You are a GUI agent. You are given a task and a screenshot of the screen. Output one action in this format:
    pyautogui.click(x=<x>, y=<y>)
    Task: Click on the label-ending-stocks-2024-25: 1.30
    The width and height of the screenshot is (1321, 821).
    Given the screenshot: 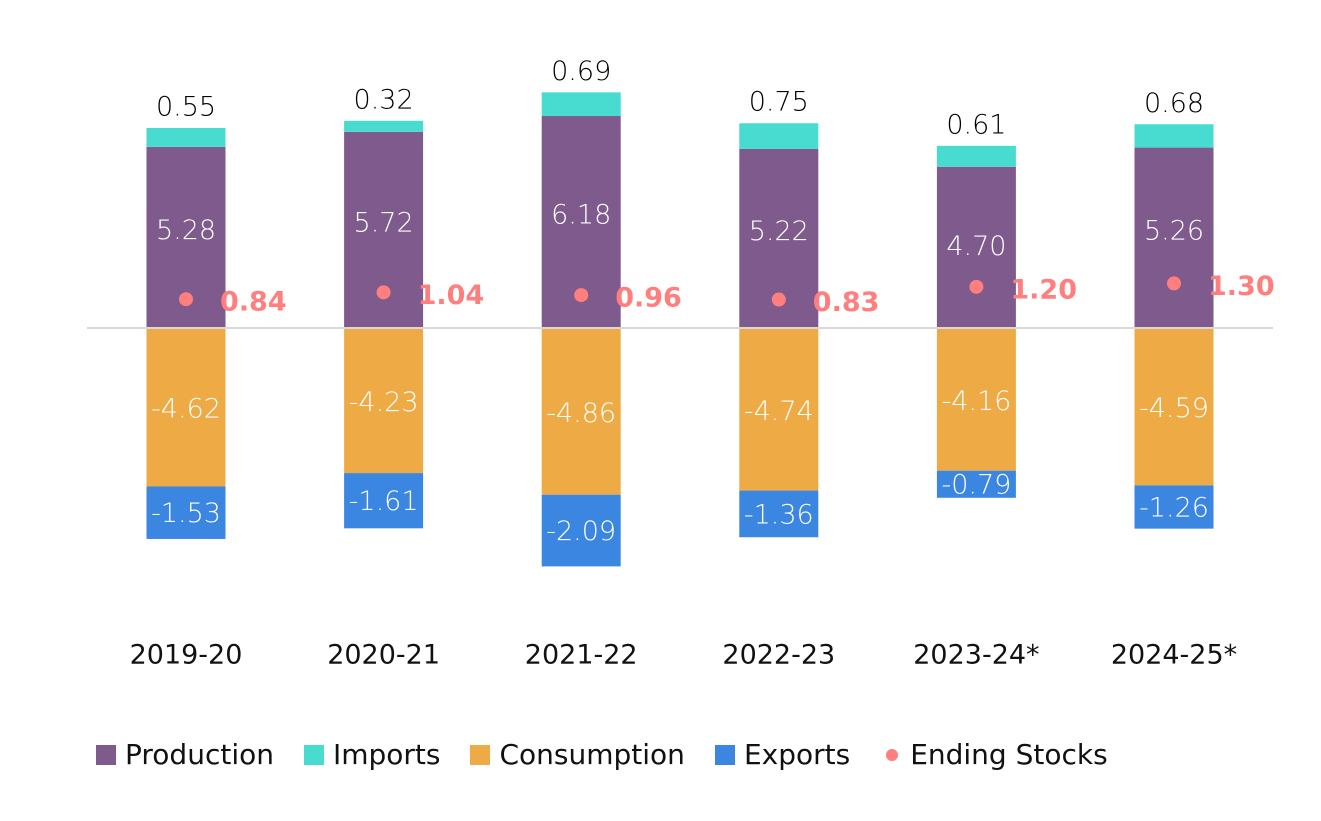 What is the action you would take?
    pyautogui.click(x=1241, y=286)
    